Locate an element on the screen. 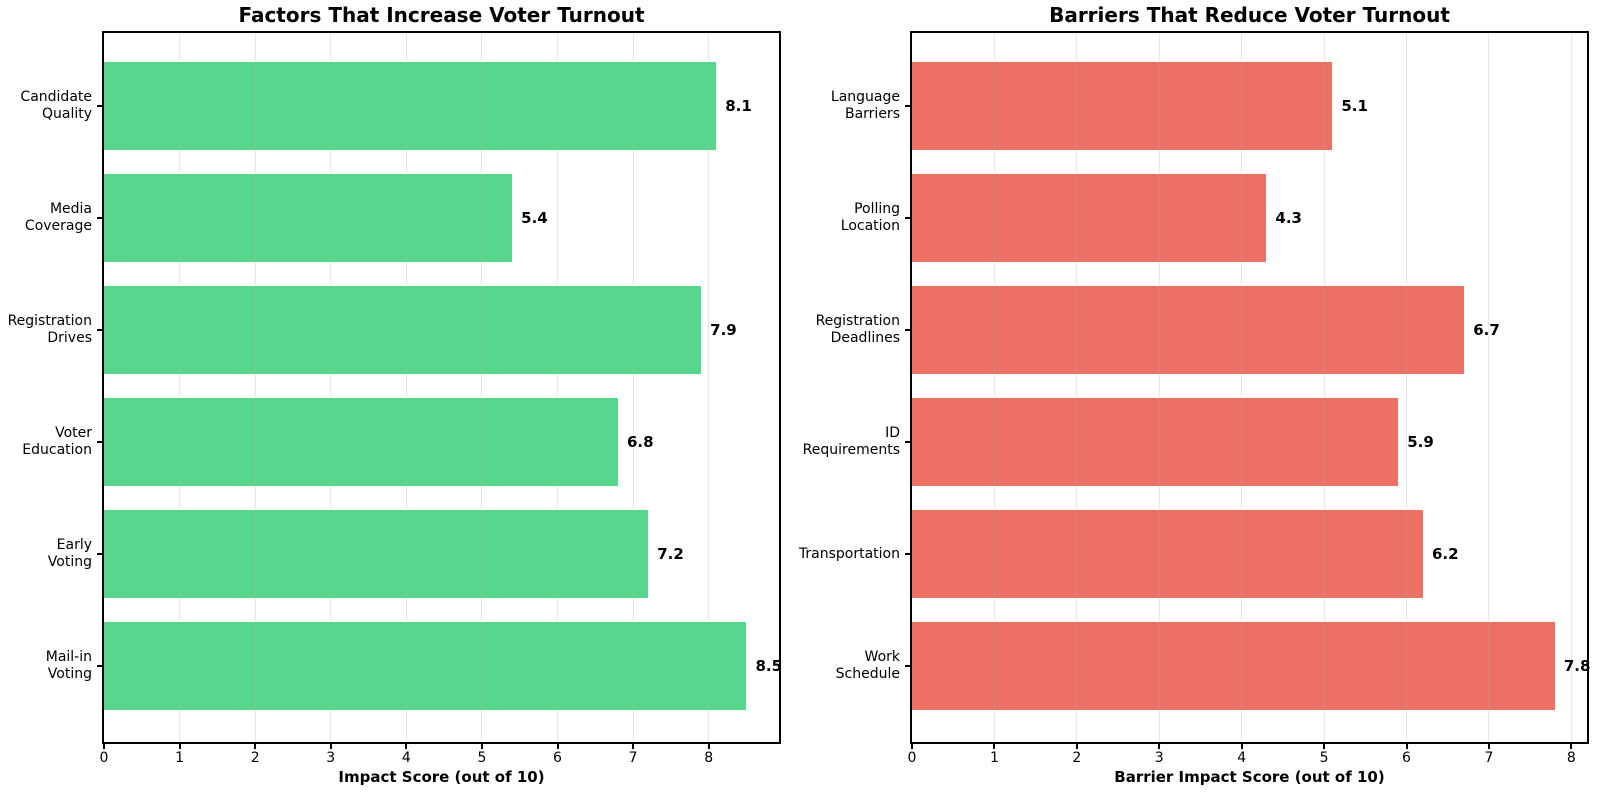 This screenshot has width=1600, height=797. bar-media-coverage is located at coordinates (308, 218).